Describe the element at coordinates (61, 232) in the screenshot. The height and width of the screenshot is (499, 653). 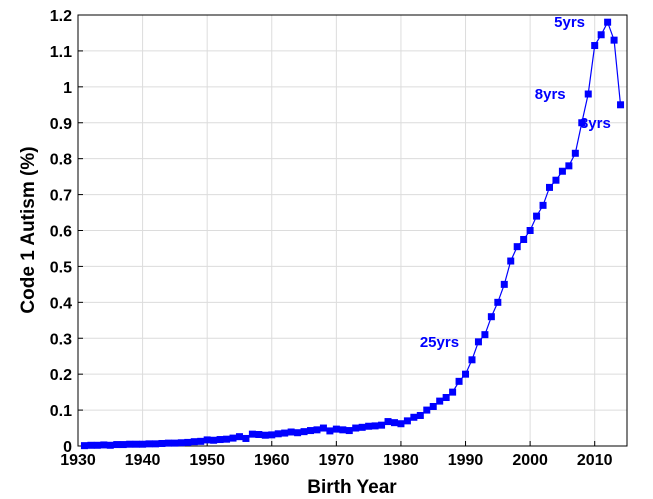
I see `y-tick-label: 0.6` at that location.